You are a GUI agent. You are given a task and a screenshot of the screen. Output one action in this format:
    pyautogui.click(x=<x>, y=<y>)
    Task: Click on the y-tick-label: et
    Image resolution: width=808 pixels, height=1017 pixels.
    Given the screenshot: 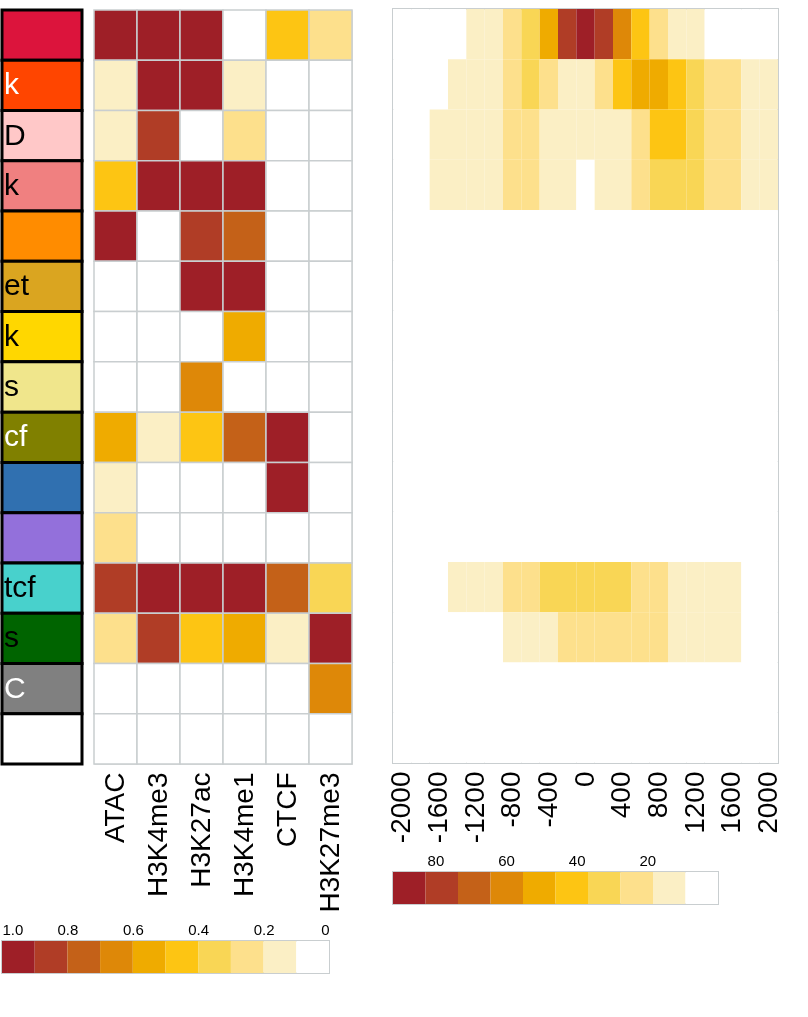 What is the action you would take?
    pyautogui.click(x=17, y=285)
    